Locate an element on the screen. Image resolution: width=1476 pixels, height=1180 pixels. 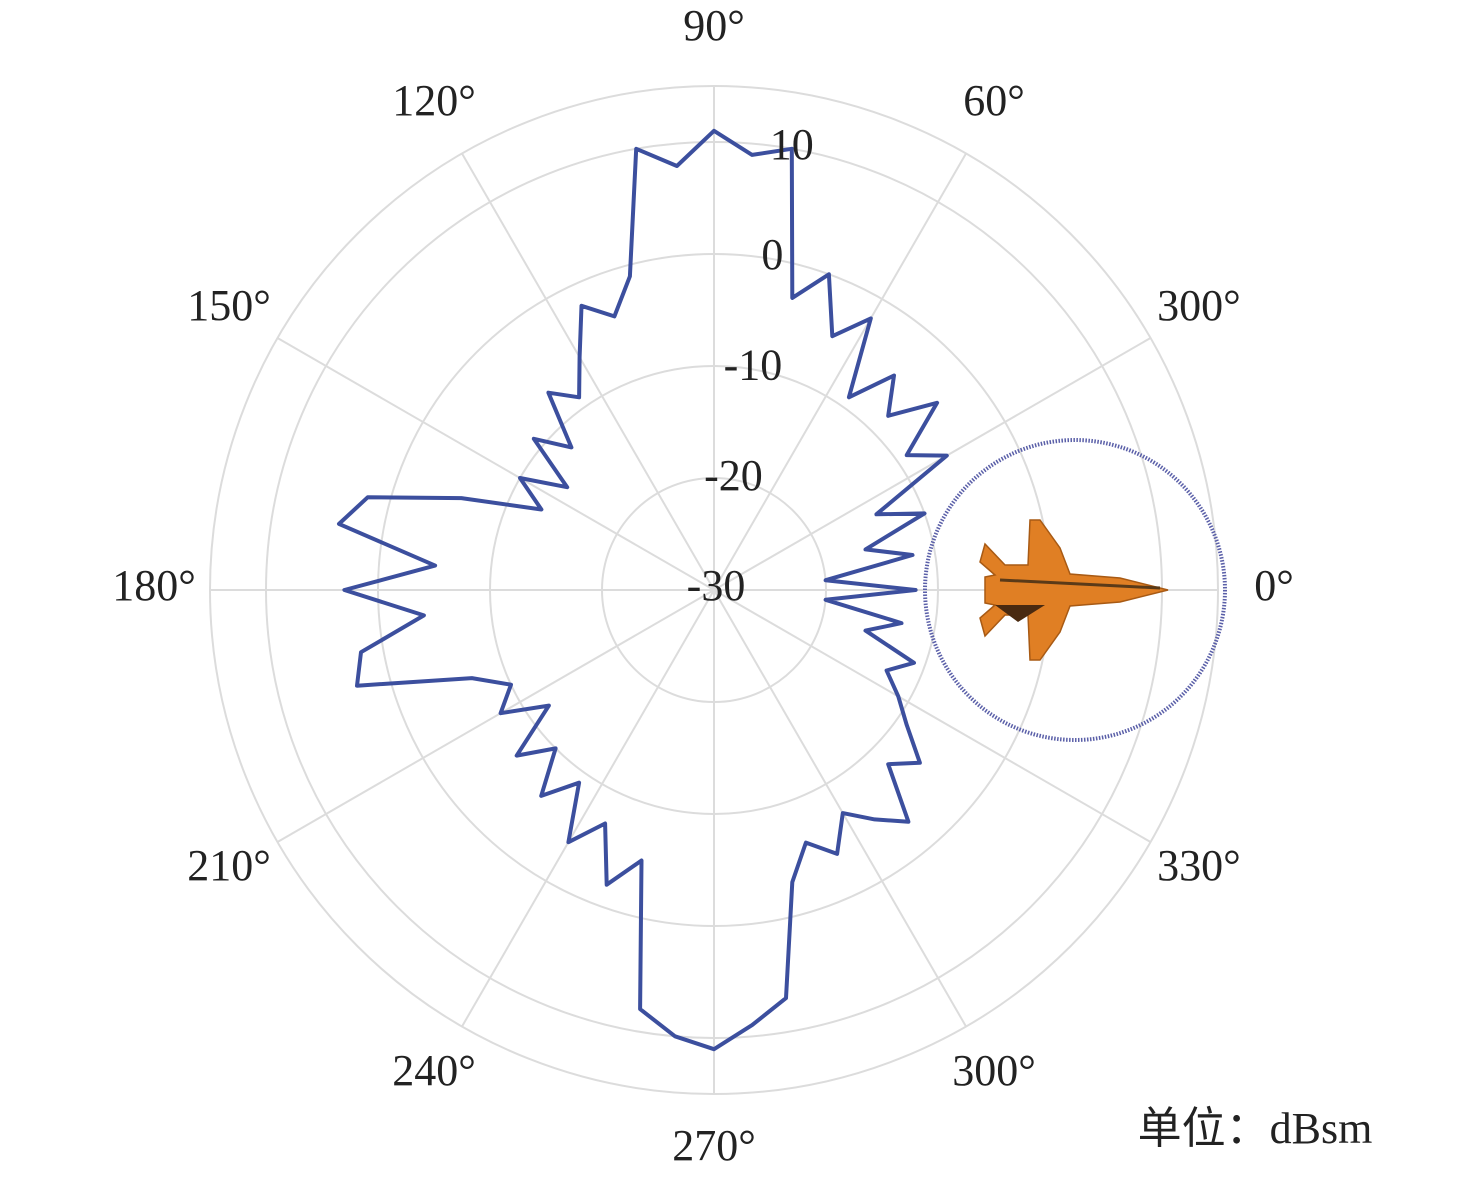
angle-tick-label: 270° is located at coordinates (714, 1145).